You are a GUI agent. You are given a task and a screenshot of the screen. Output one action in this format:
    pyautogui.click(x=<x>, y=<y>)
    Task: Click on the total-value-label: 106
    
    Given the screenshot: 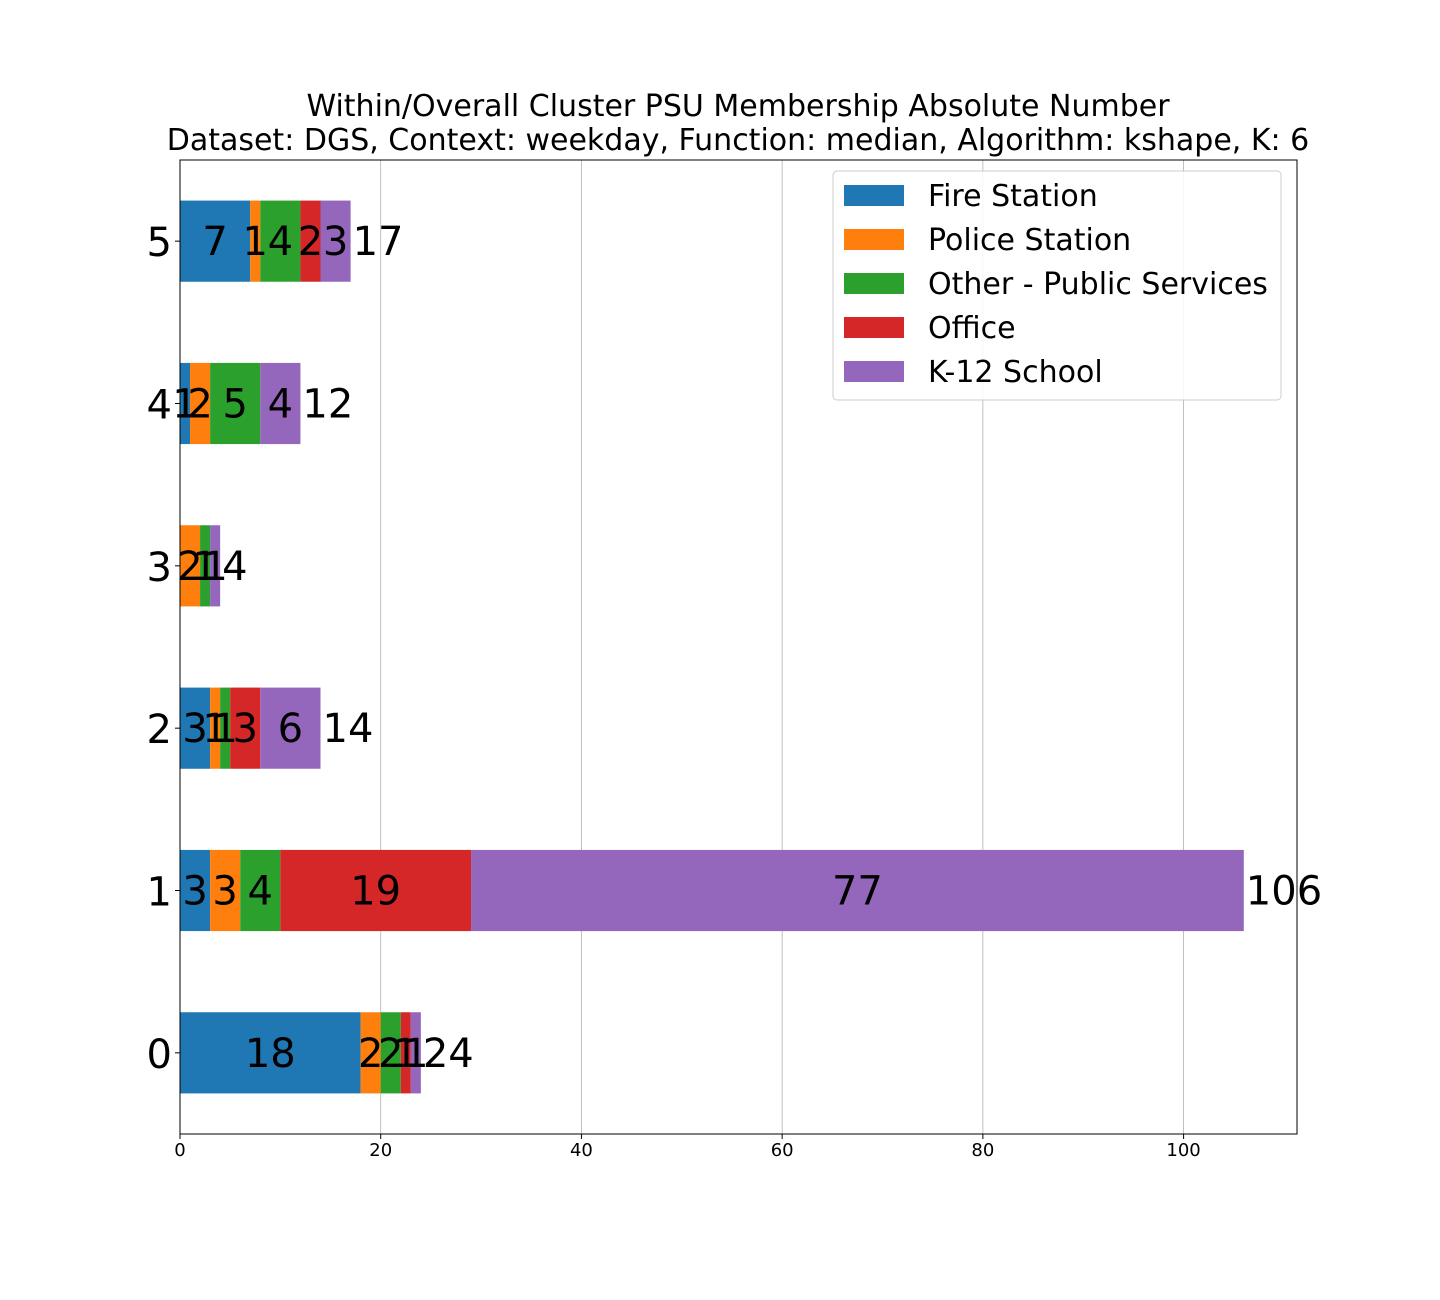 What is the action you would take?
    pyautogui.click(x=1284, y=892)
    